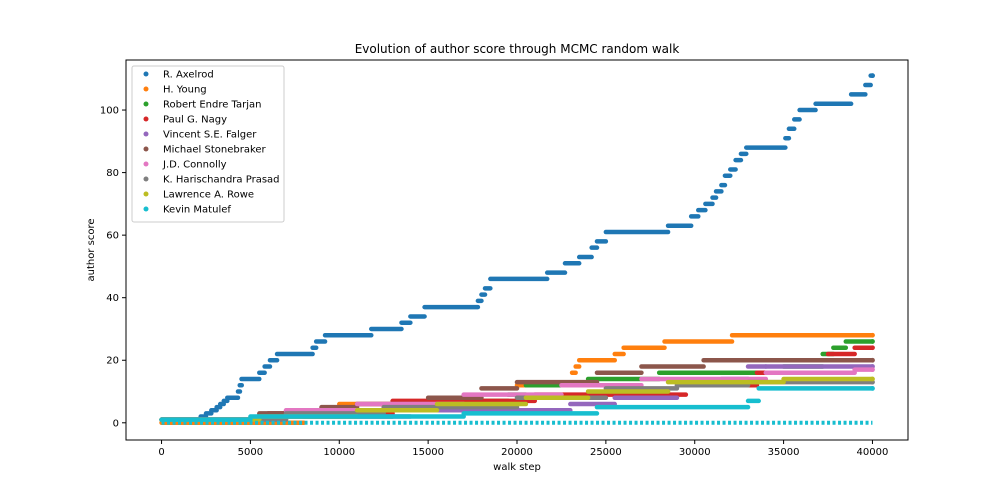 This screenshot has width=1008, height=504. I want to click on legend-entry: Kevin Matulef, so click(197, 210).